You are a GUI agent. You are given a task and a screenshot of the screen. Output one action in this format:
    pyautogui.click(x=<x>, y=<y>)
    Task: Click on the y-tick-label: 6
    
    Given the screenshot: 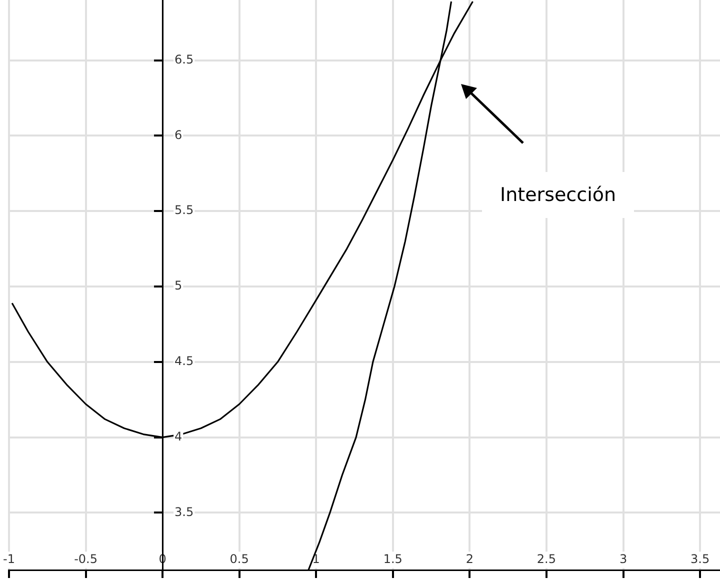 What is the action you would take?
    pyautogui.click(x=178, y=135)
    